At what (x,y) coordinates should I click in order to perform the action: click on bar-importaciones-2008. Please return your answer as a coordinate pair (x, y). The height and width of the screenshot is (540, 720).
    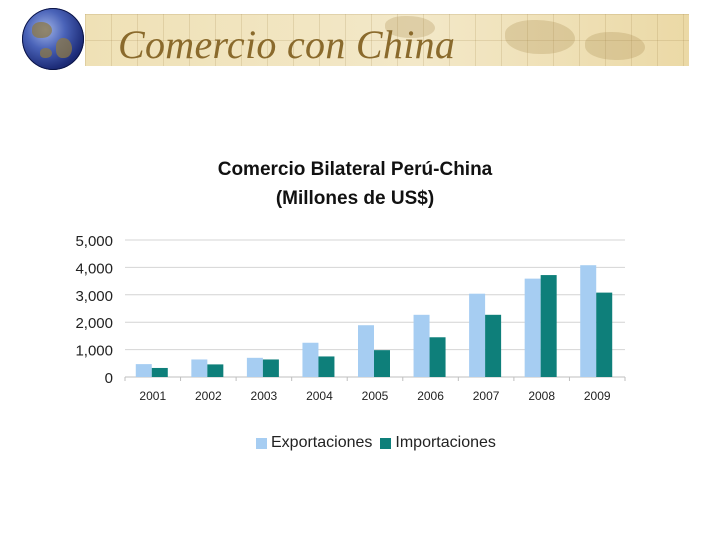
    Looking at the image, I should click on (548, 326).